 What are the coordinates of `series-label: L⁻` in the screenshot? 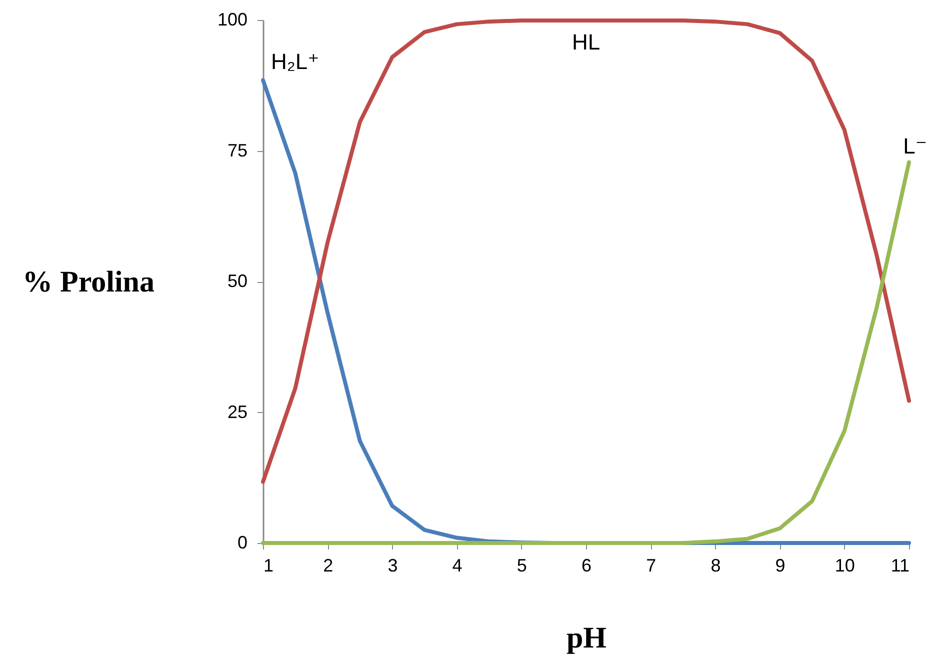 It's located at (915, 145).